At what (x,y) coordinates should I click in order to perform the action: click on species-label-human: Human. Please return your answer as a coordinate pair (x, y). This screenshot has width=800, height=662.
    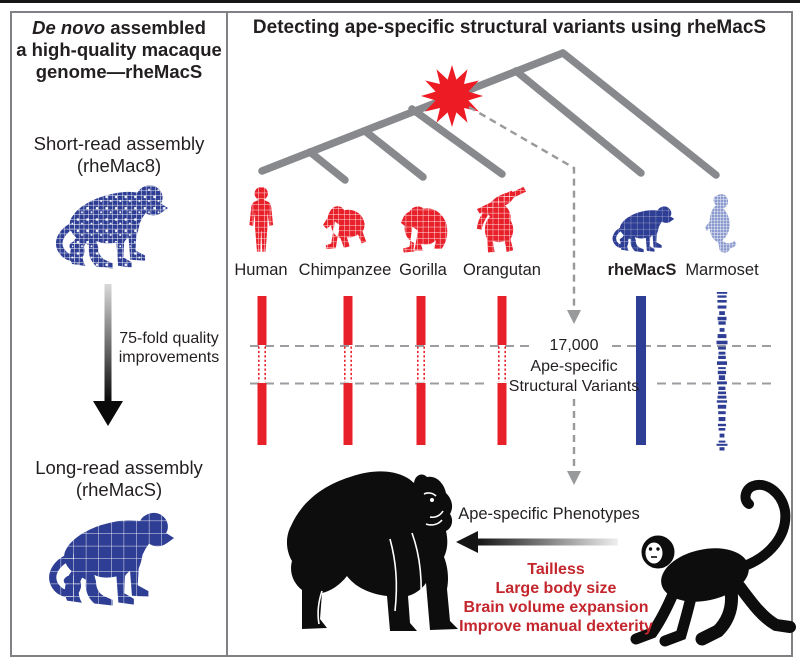
    Looking at the image, I should click on (261, 270).